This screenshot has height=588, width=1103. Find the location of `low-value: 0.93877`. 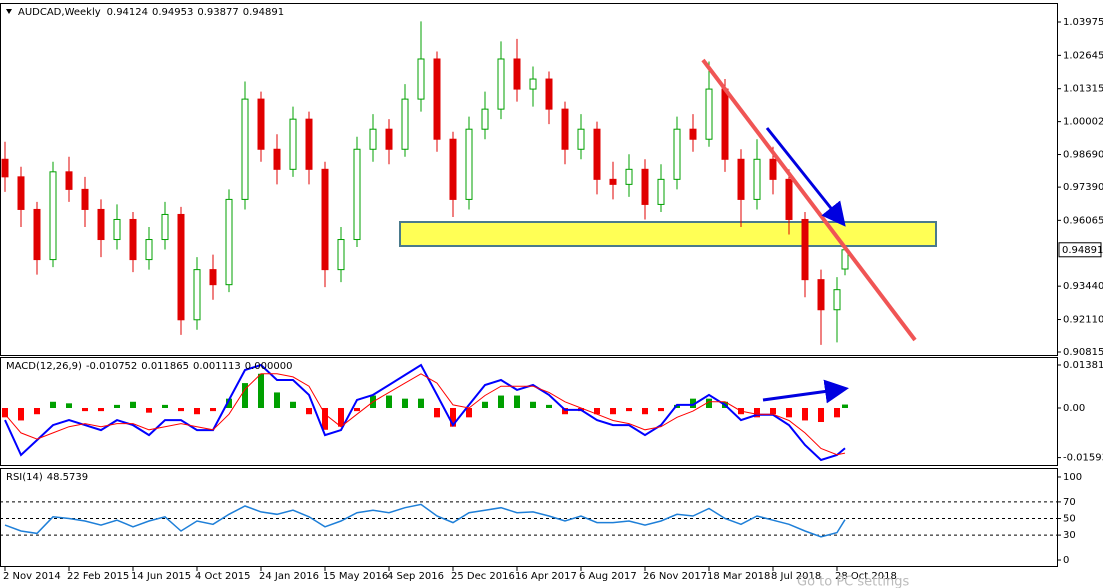

low-value: 0.93877 is located at coordinates (217, 12).